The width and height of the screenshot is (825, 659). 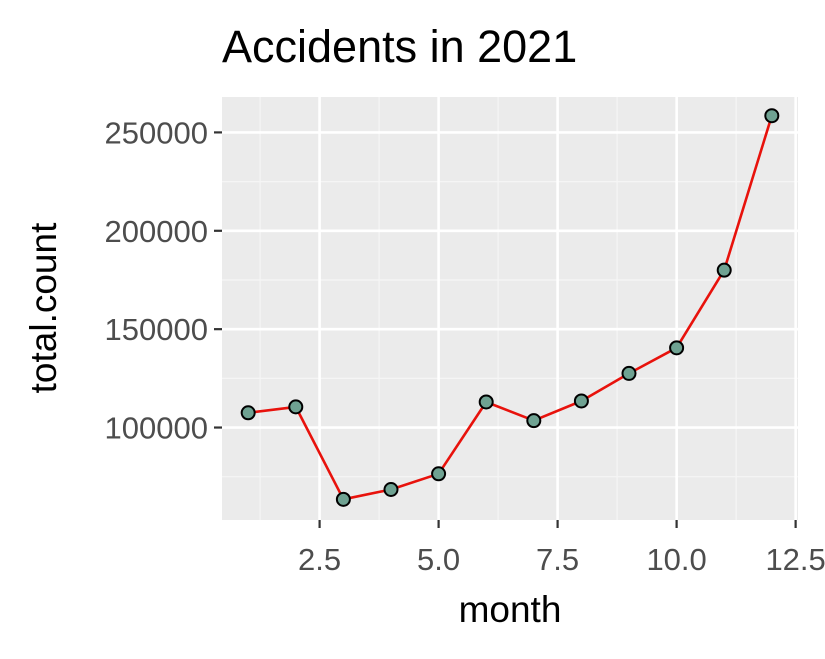 I want to click on x-tick-label: 7.5, so click(x=557, y=559).